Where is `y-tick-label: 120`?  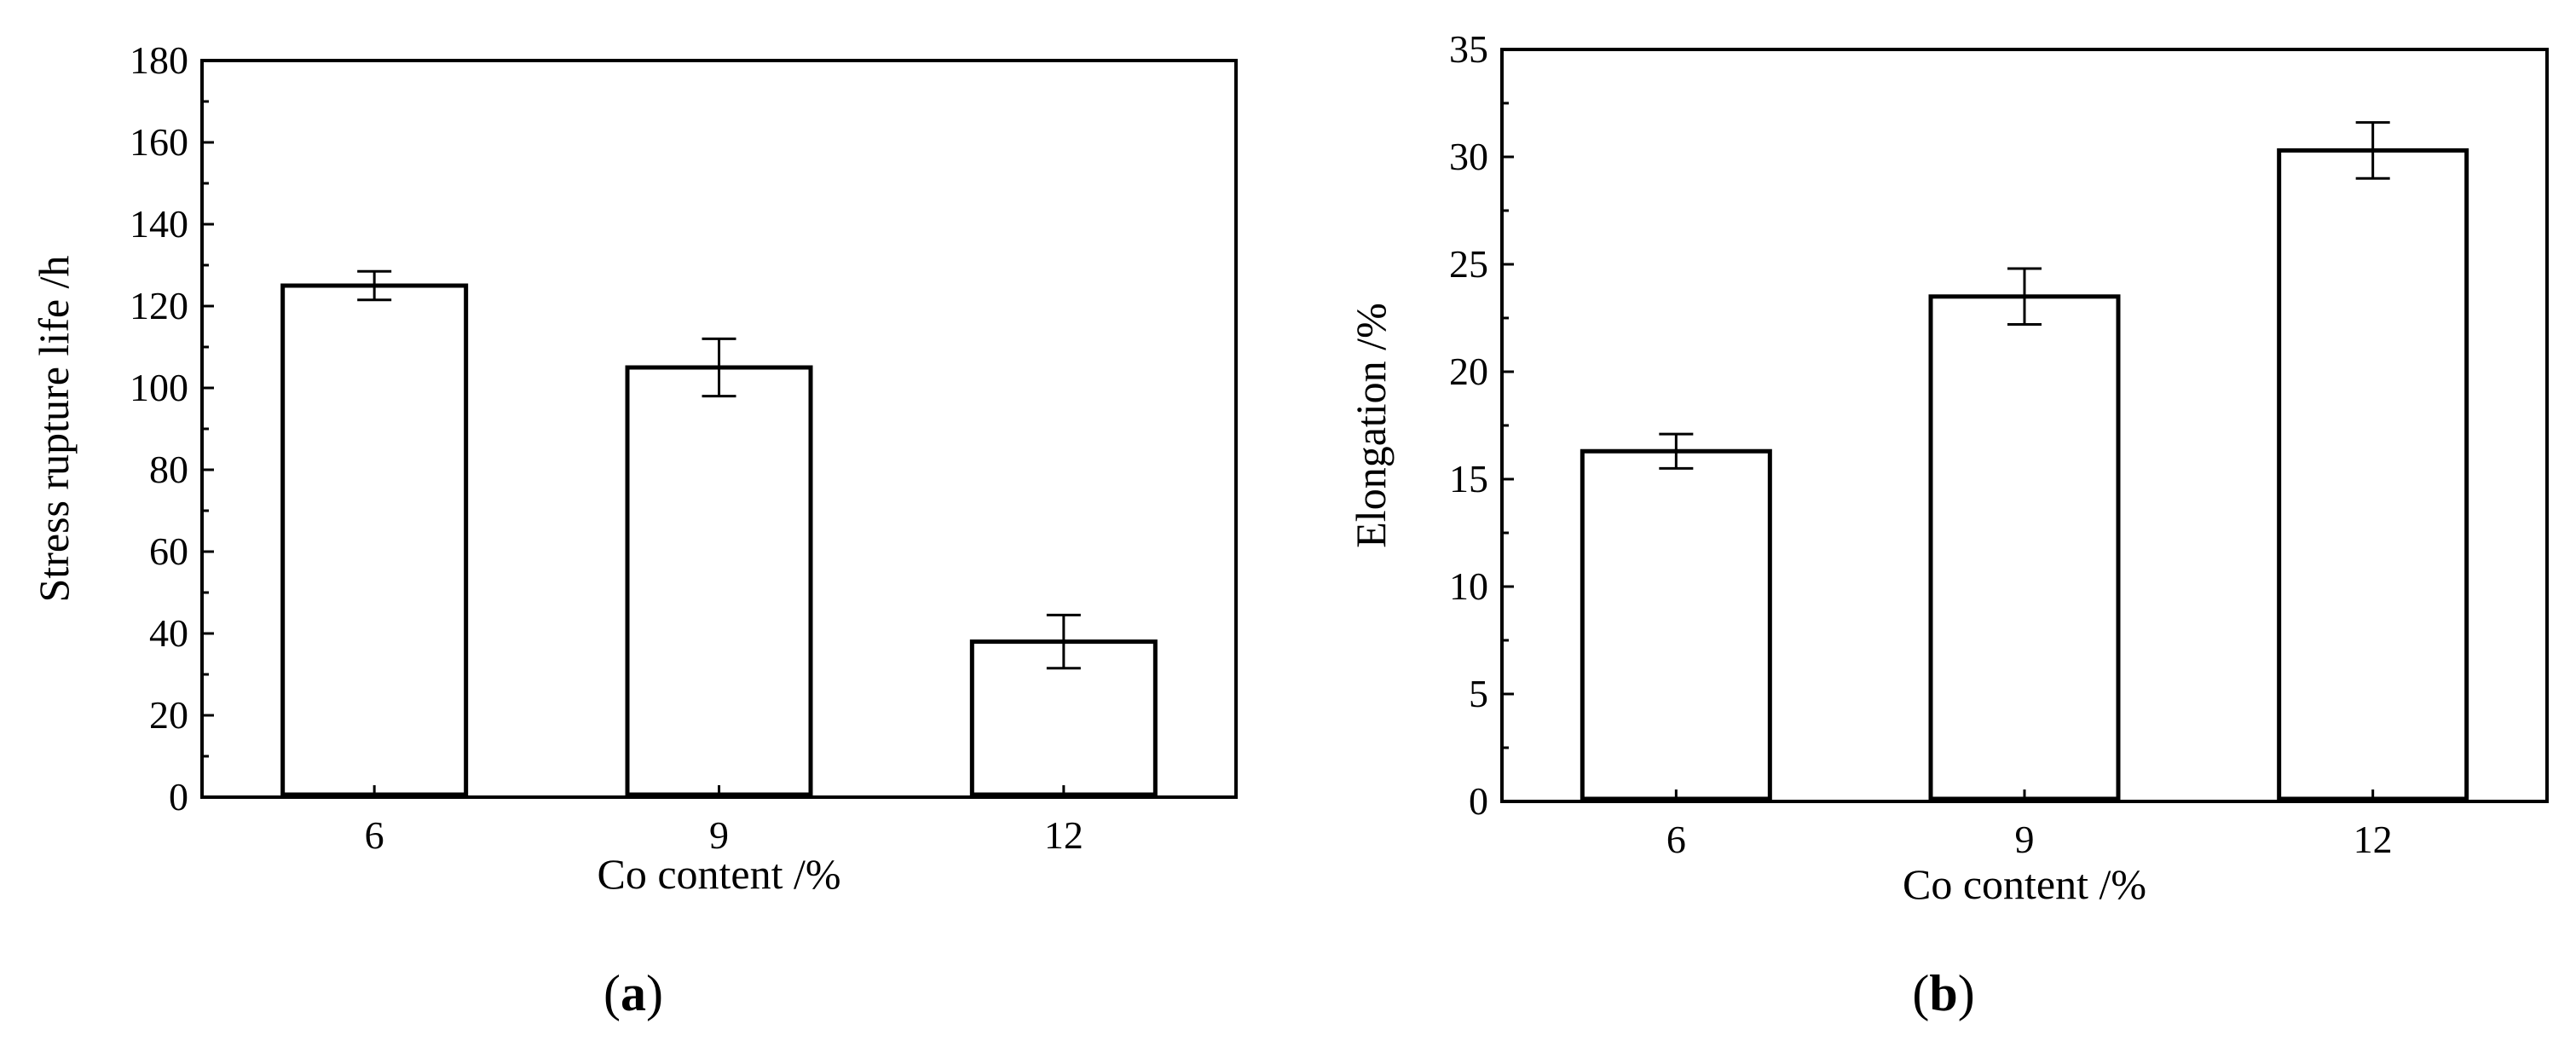
y-tick-label: 120 is located at coordinates (159, 305).